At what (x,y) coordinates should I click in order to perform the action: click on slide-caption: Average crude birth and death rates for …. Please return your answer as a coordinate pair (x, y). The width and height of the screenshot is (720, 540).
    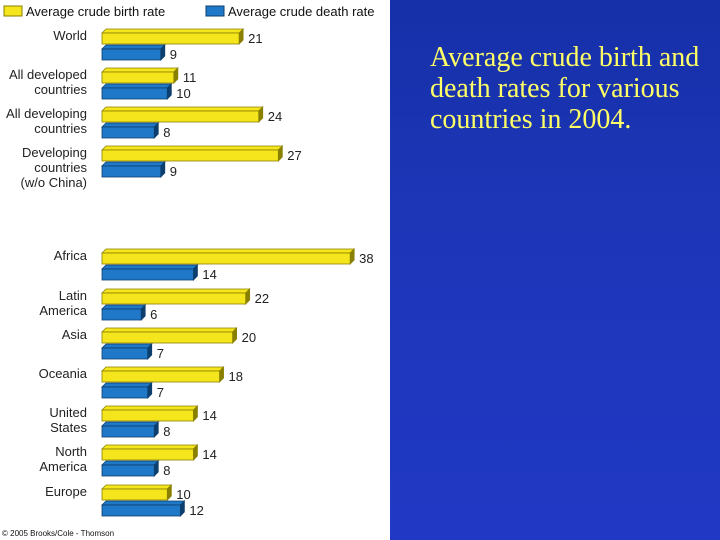
    Looking at the image, I should click on (565, 88).